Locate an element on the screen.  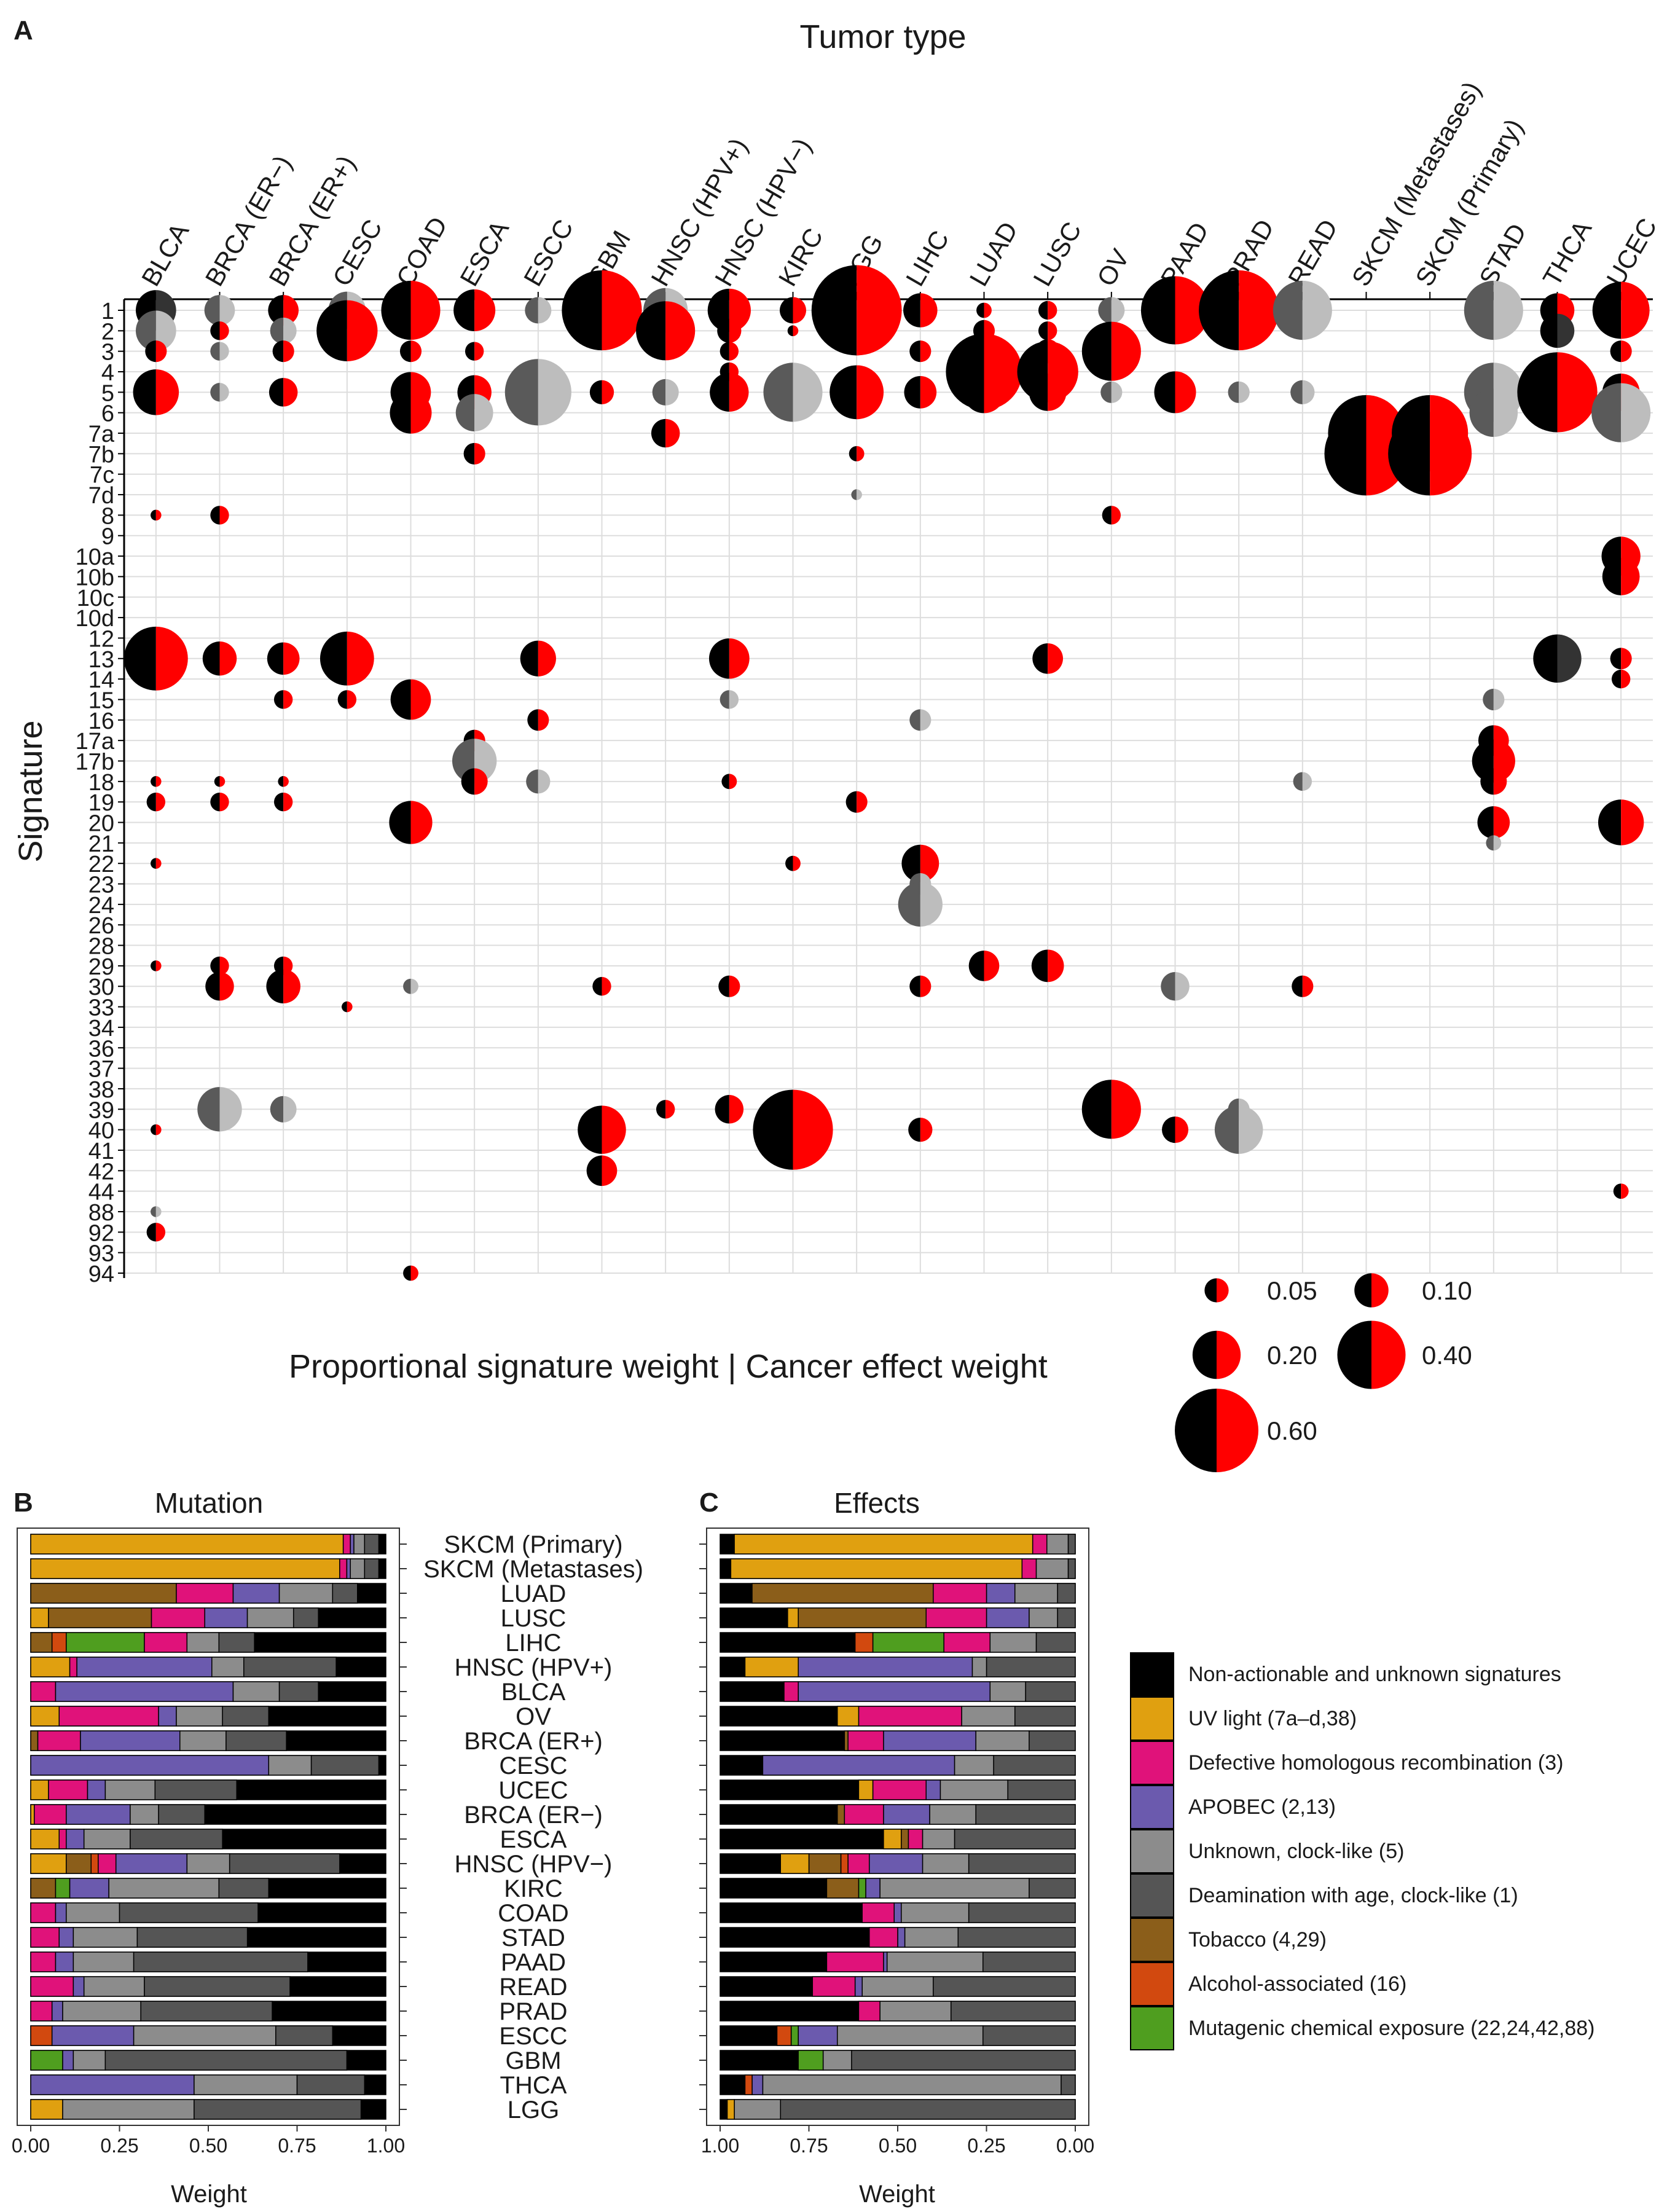
legend-swatch-tobacco is located at coordinates (1152, 1940).